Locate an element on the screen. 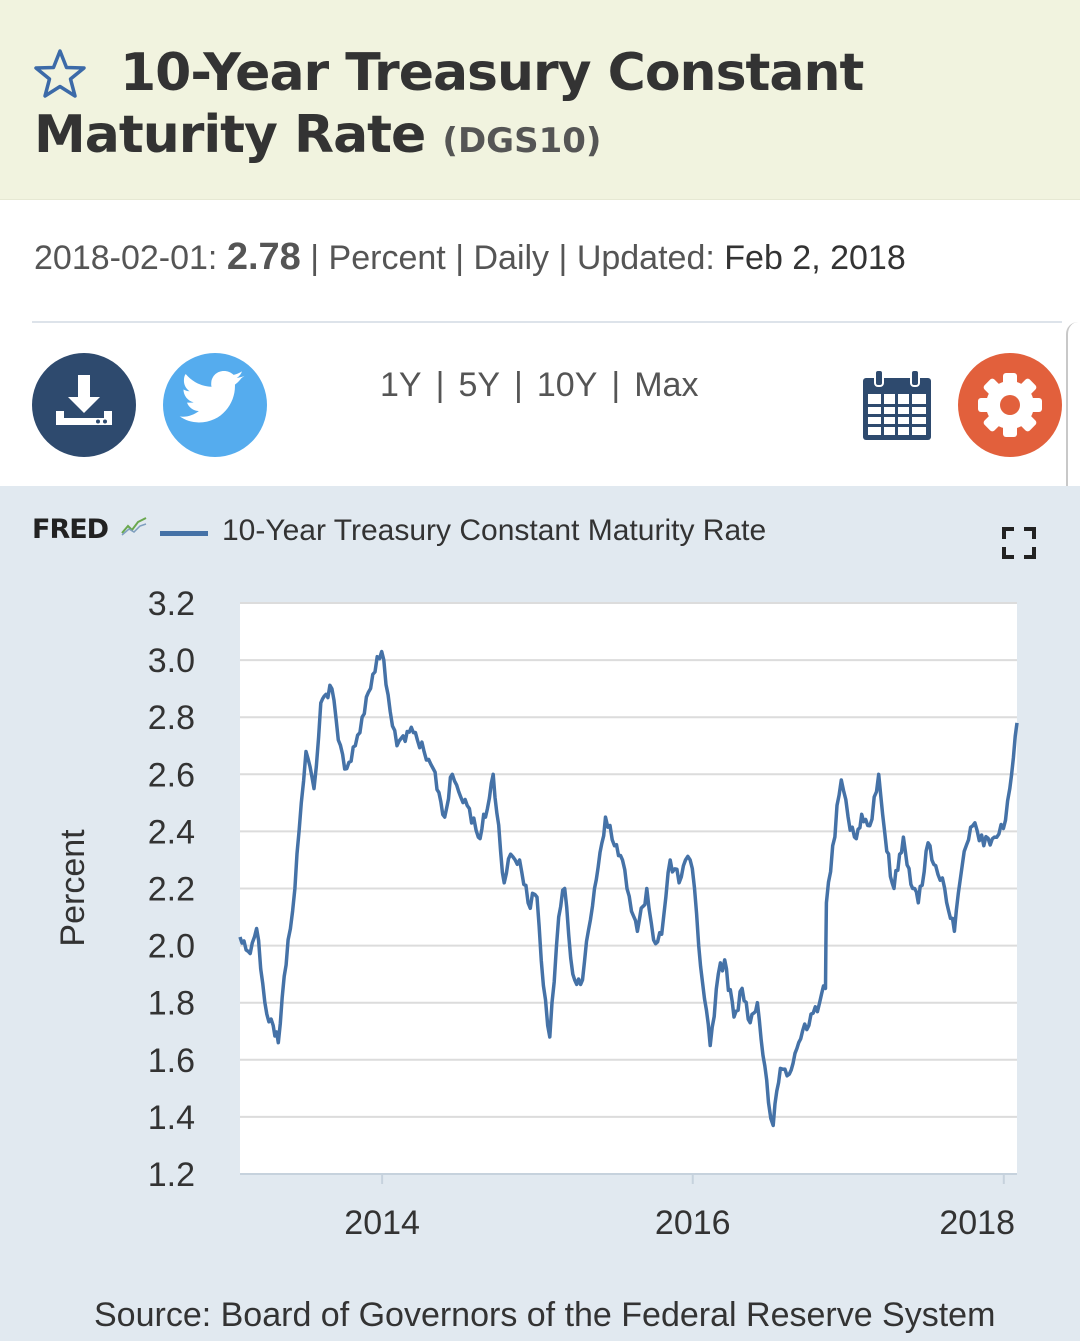 This screenshot has height=1341, width=1080. y-tick-label: 1.4 is located at coordinates (171, 1118).